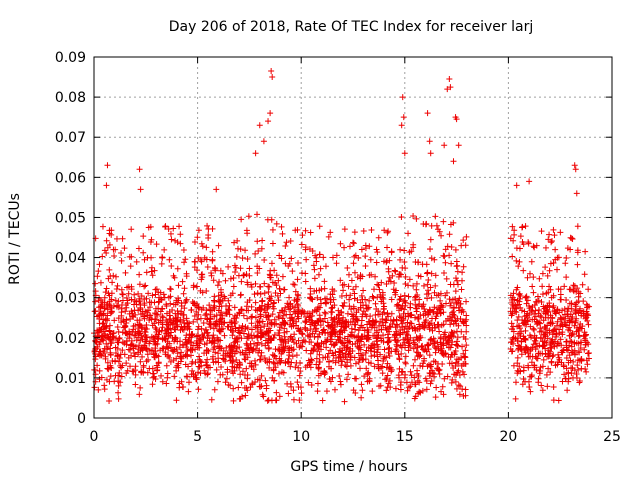 This screenshot has height=480, width=640. Describe the element at coordinates (70, 58) in the screenshot. I see `y-tick-label: 0.09` at that location.